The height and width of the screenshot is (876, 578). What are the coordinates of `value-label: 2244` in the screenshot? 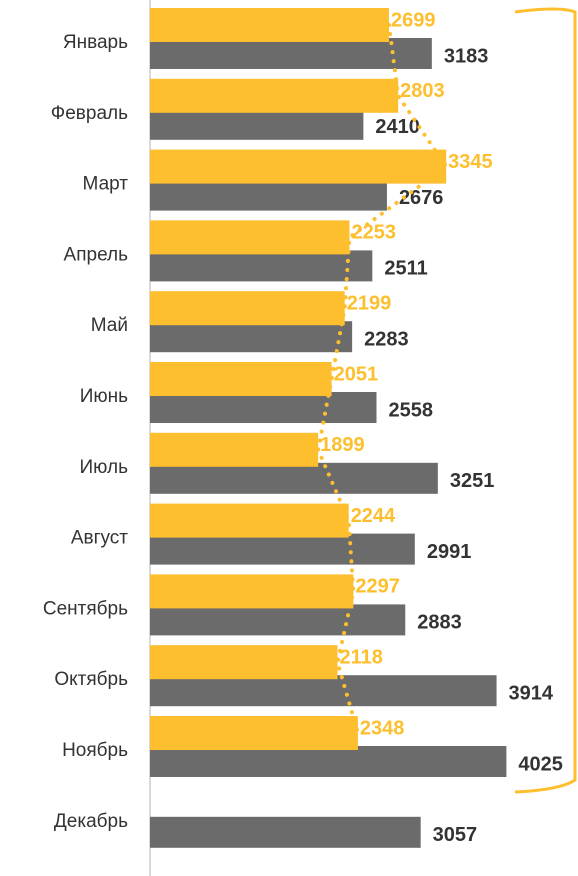 It's located at (373, 516).